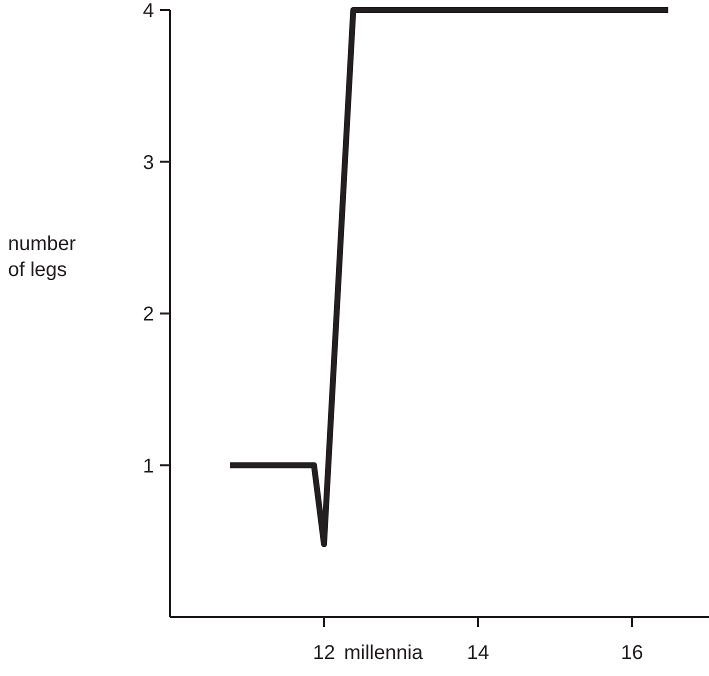  Describe the element at coordinates (148, 315) in the screenshot. I see `y-tick-label: 2` at that location.